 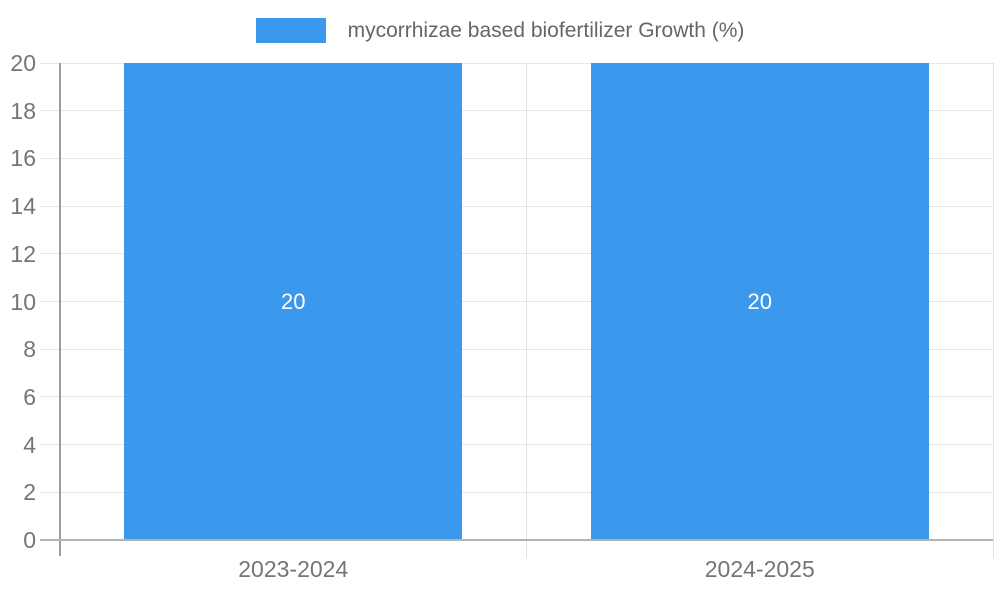 I want to click on y-tick-label: 2, so click(x=29, y=492).